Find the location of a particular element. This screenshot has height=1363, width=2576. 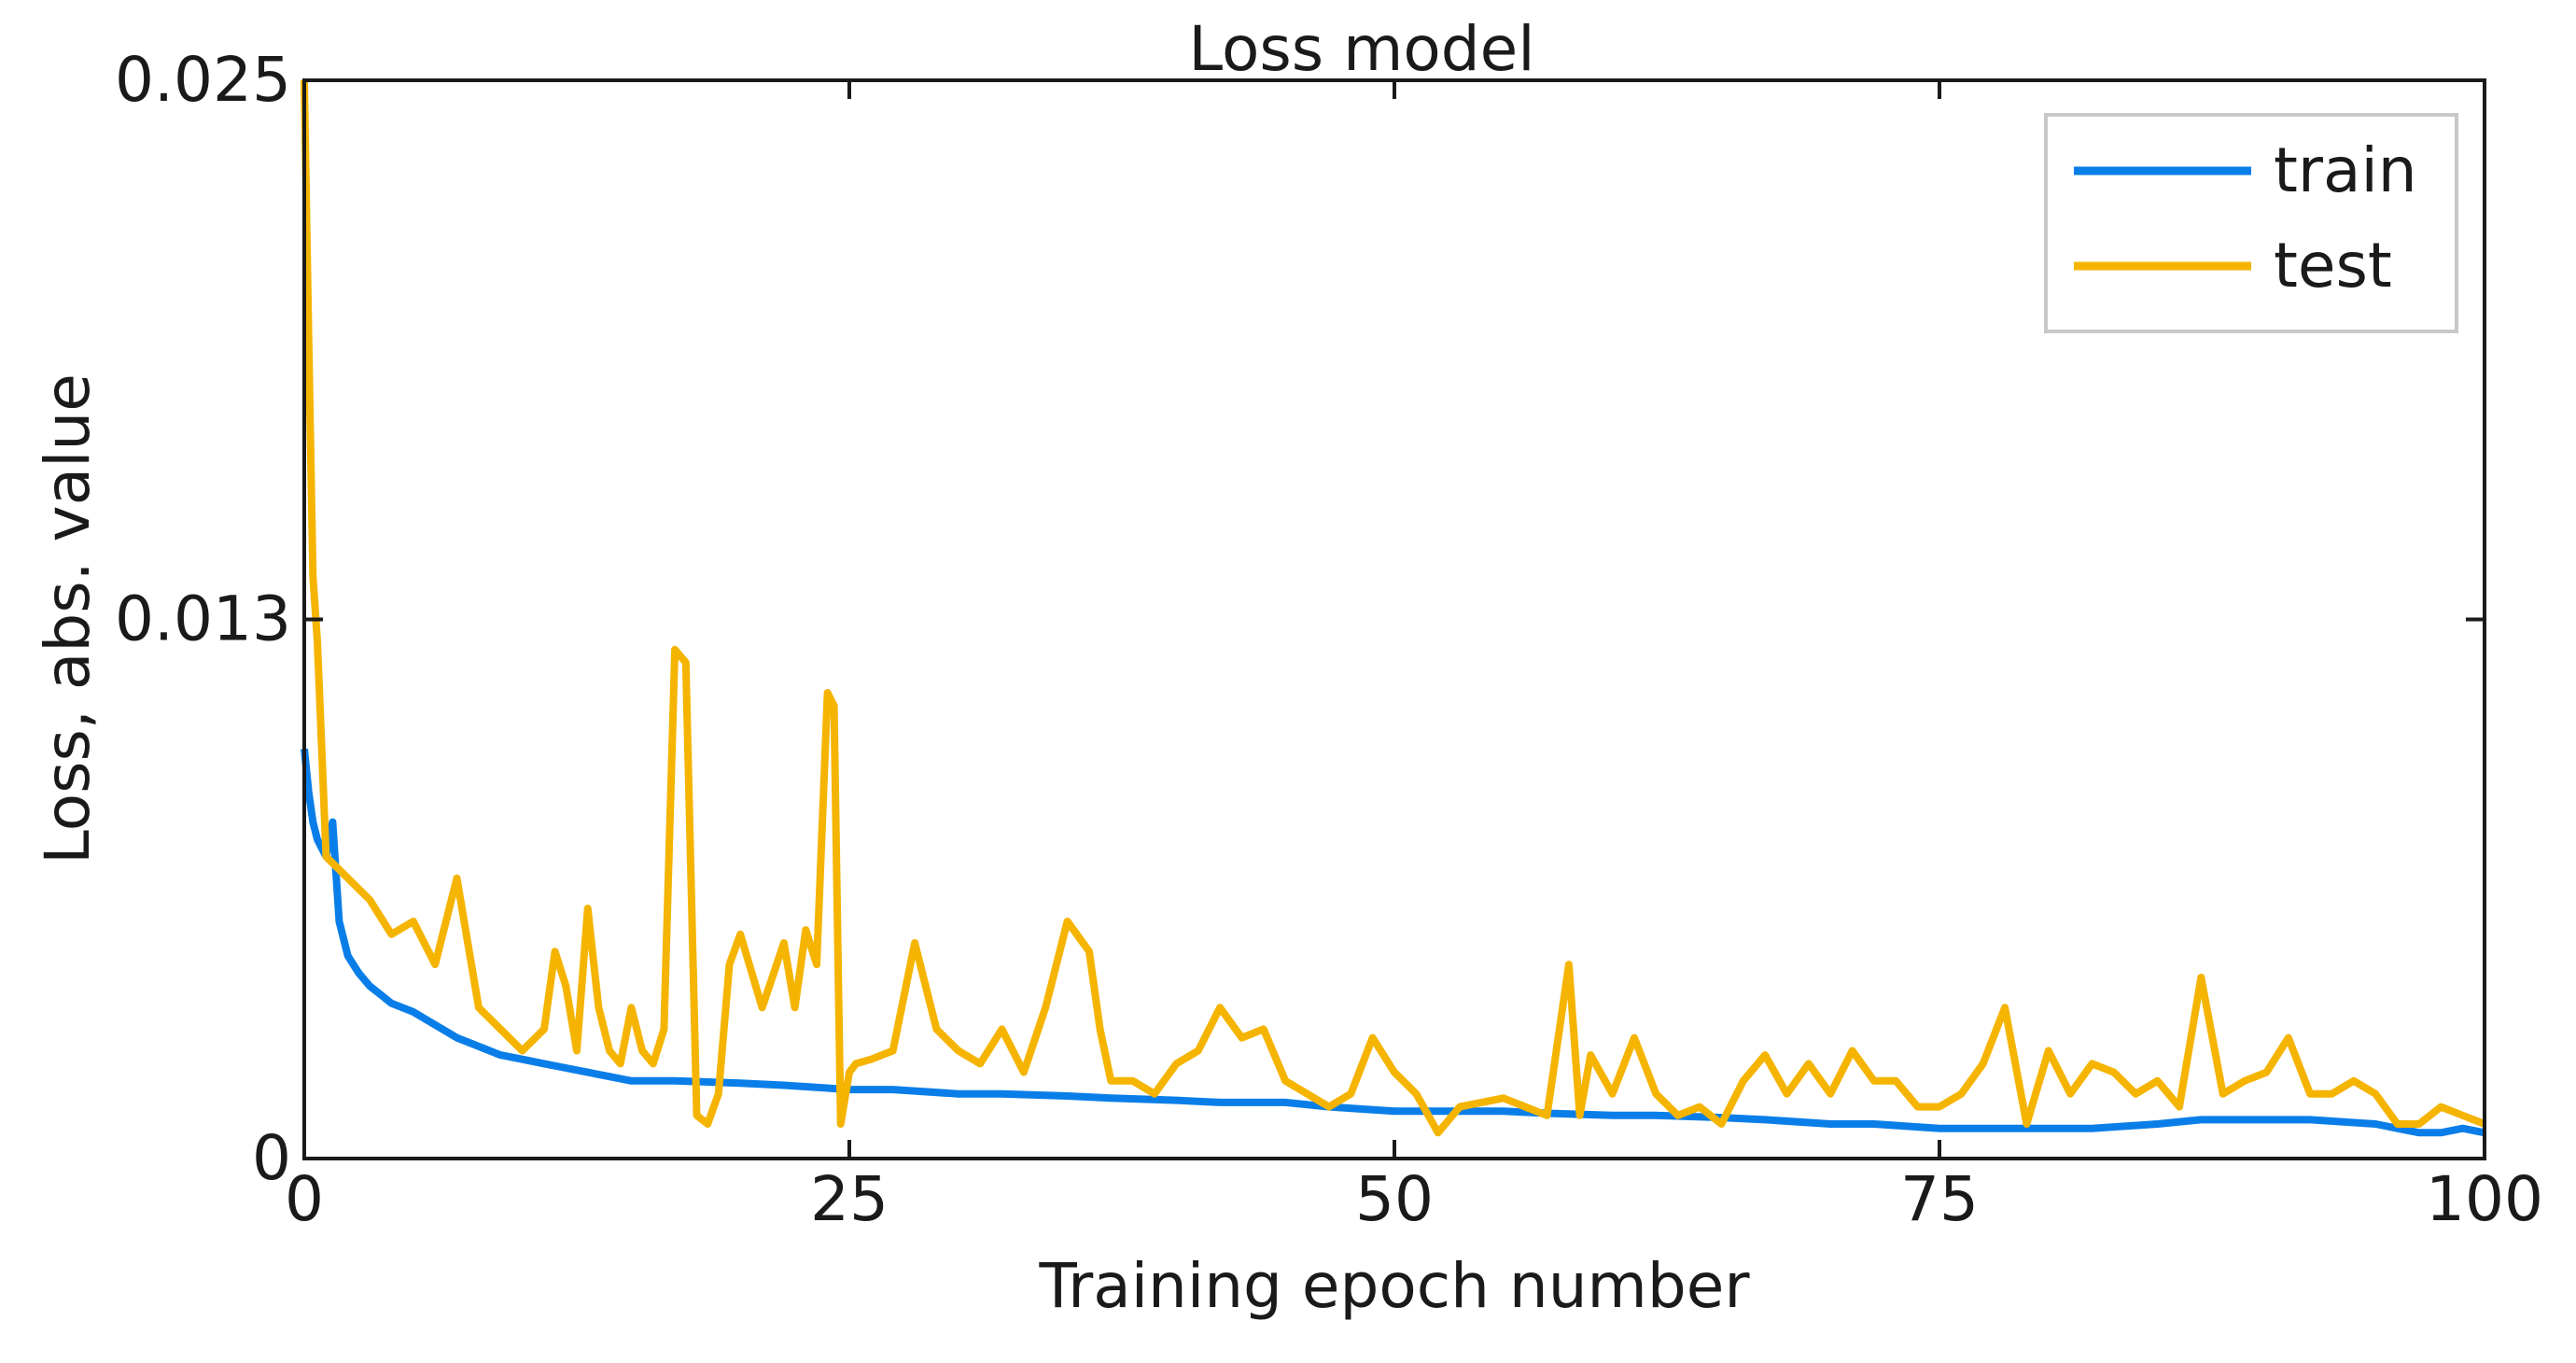

chart-title: Loss model is located at coordinates (1361, 49).